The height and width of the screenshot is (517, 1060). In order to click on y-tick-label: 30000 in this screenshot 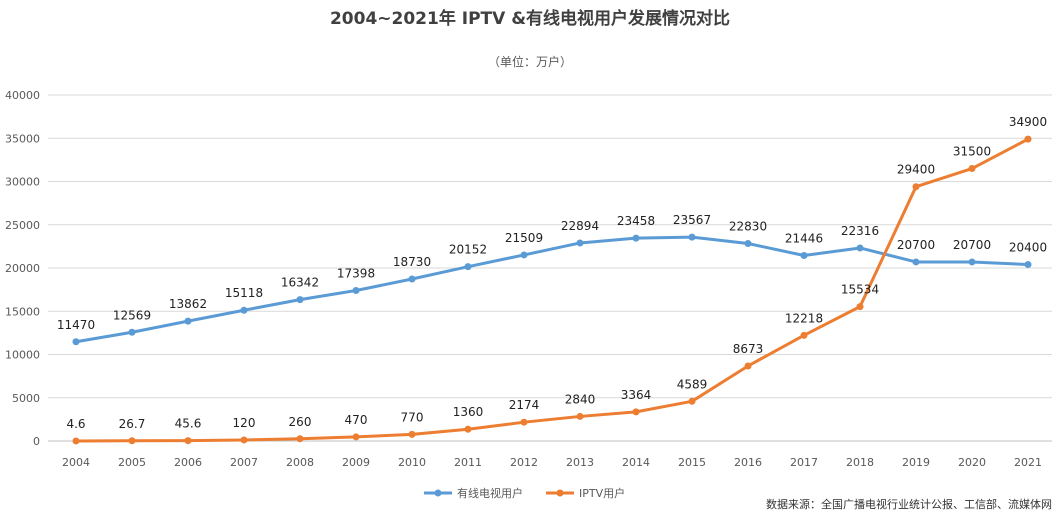, I will do `click(22, 182)`.